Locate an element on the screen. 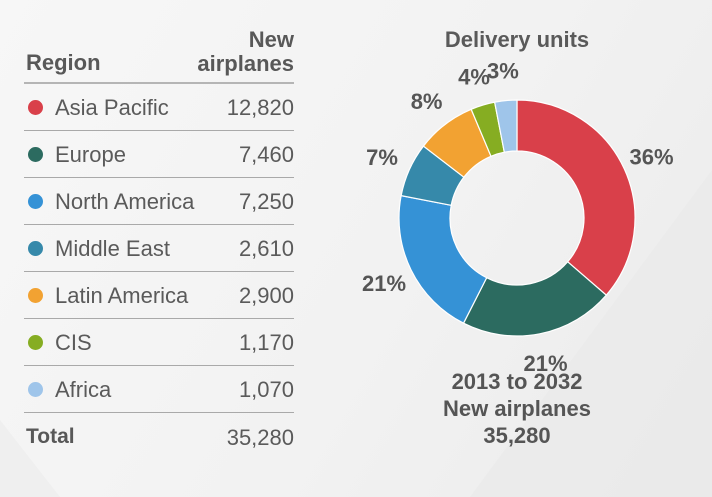  region-value: 1,170 is located at coordinates (266, 342).